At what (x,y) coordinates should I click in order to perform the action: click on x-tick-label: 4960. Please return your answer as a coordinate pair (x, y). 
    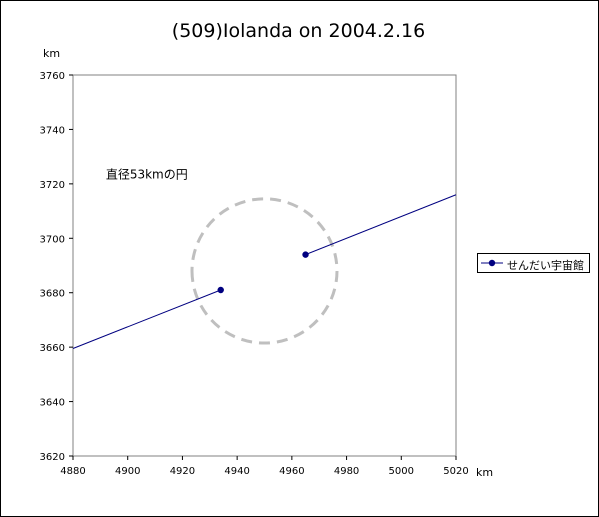
    Looking at the image, I should click on (291, 471).